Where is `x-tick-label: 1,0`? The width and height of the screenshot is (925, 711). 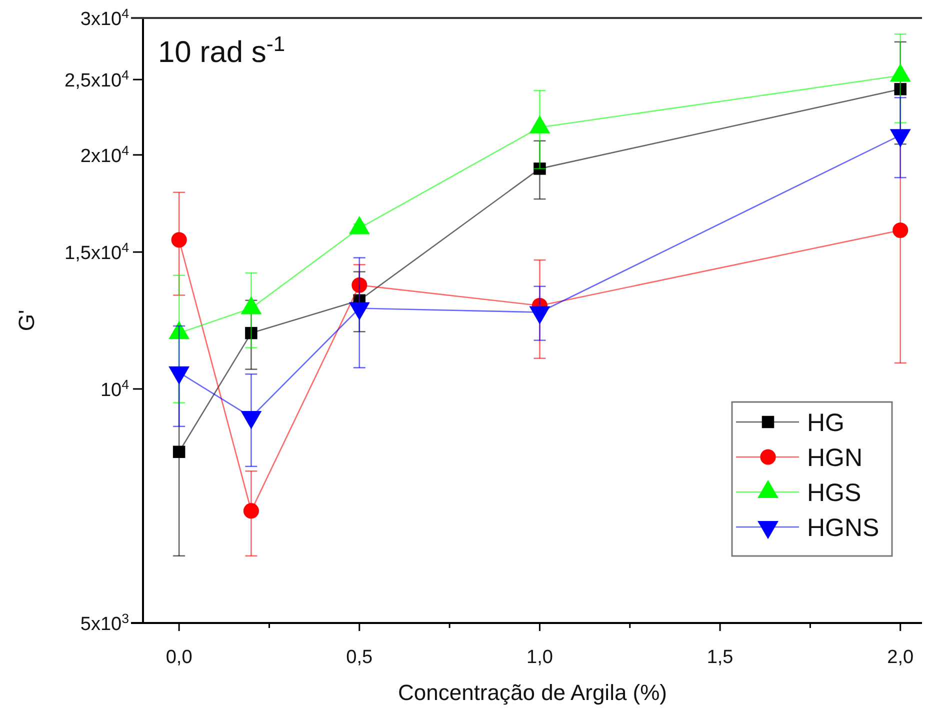
x-tick-label: 1,0 is located at coordinates (539, 657).